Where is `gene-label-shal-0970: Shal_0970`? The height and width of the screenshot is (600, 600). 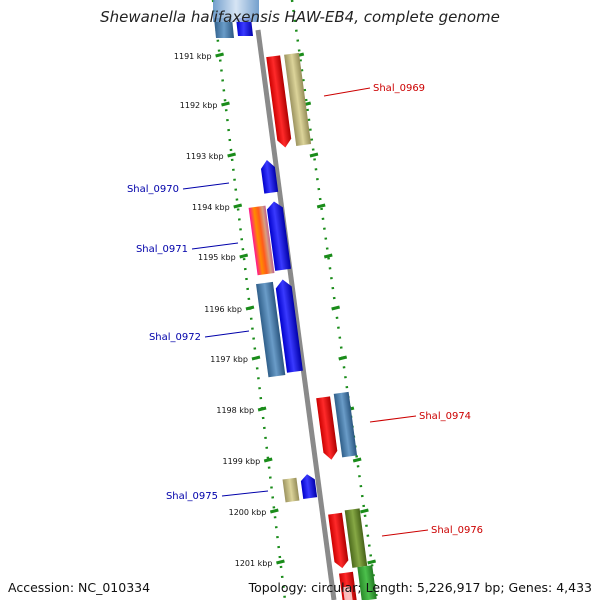
gene-label-shal-0970: Shal_0970 is located at coordinates (178, 188).